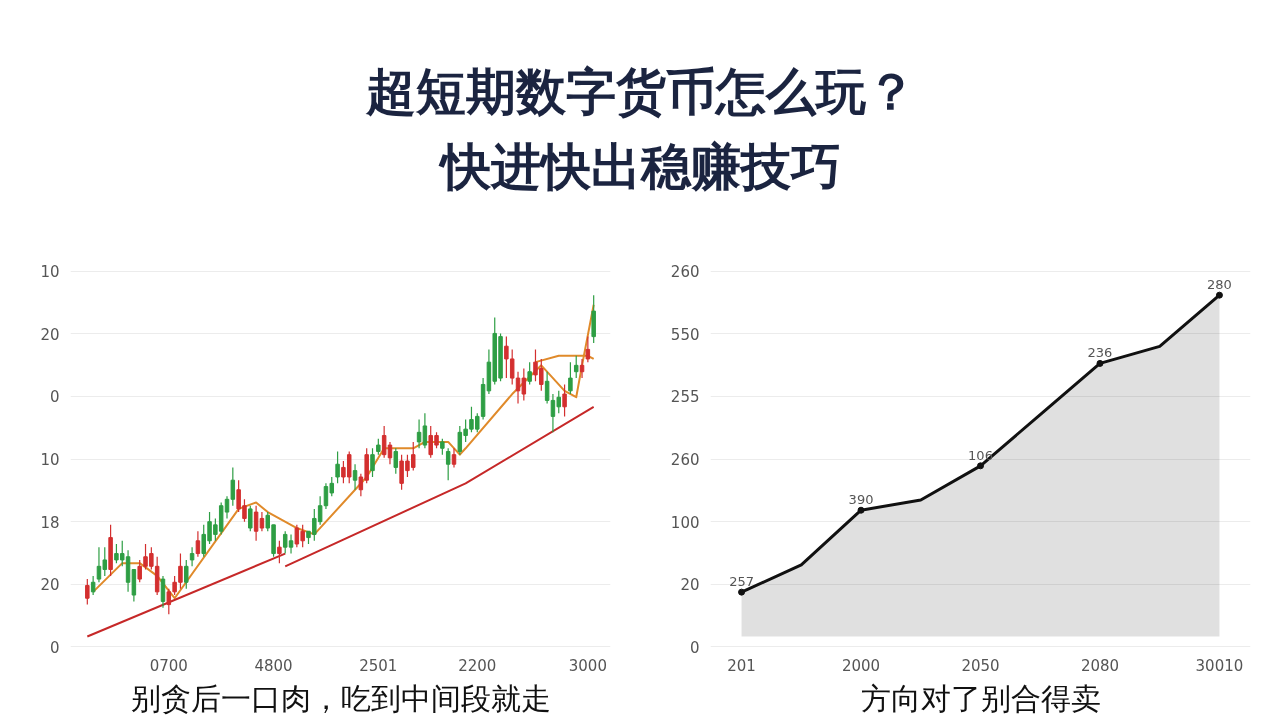  Describe the element at coordinates (378, 665) in the screenshot. I see `x-tick-label: 2501` at that location.